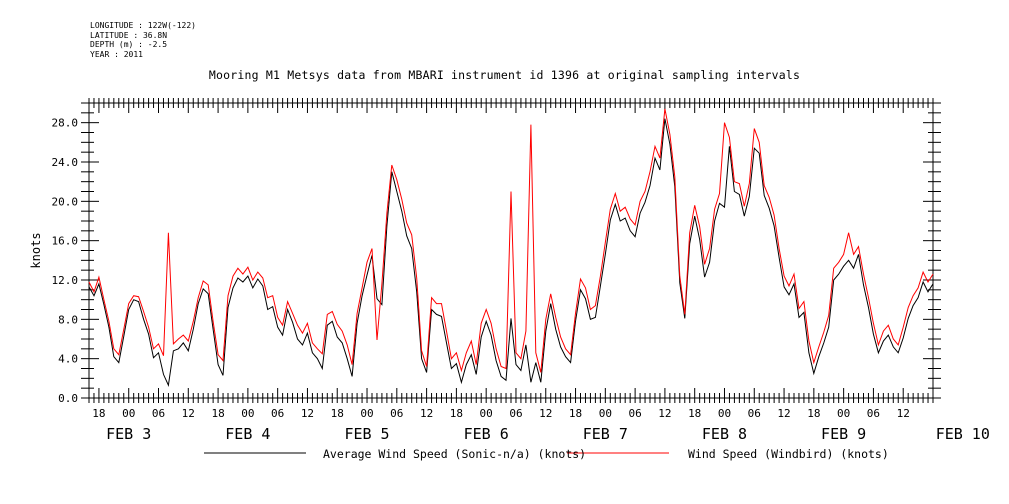 This screenshot has height=504, width=1009. What do you see at coordinates (65, 201) in the screenshot?
I see `y-tick-label: 20.0` at bounding box center [65, 201].